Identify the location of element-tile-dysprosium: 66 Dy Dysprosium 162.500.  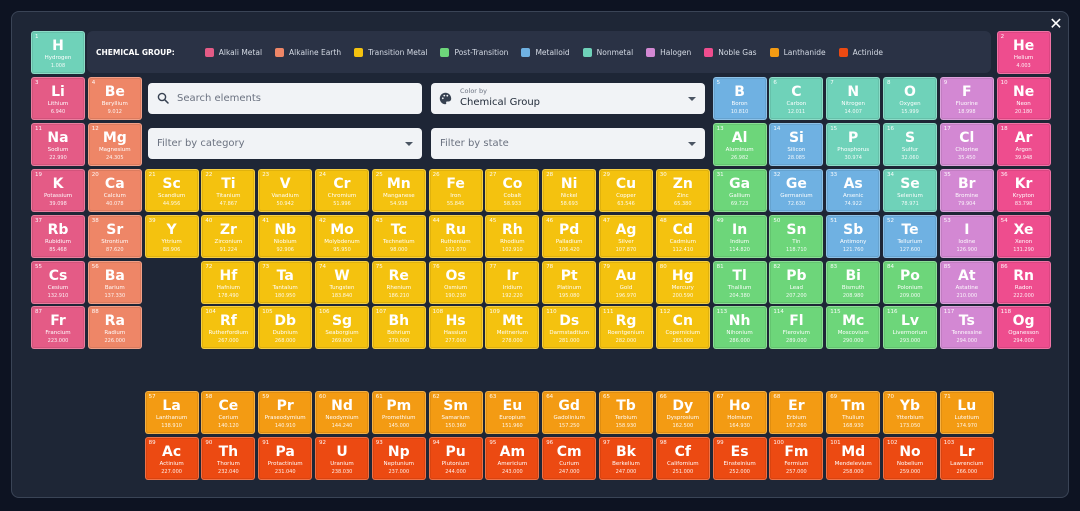
(682, 412).